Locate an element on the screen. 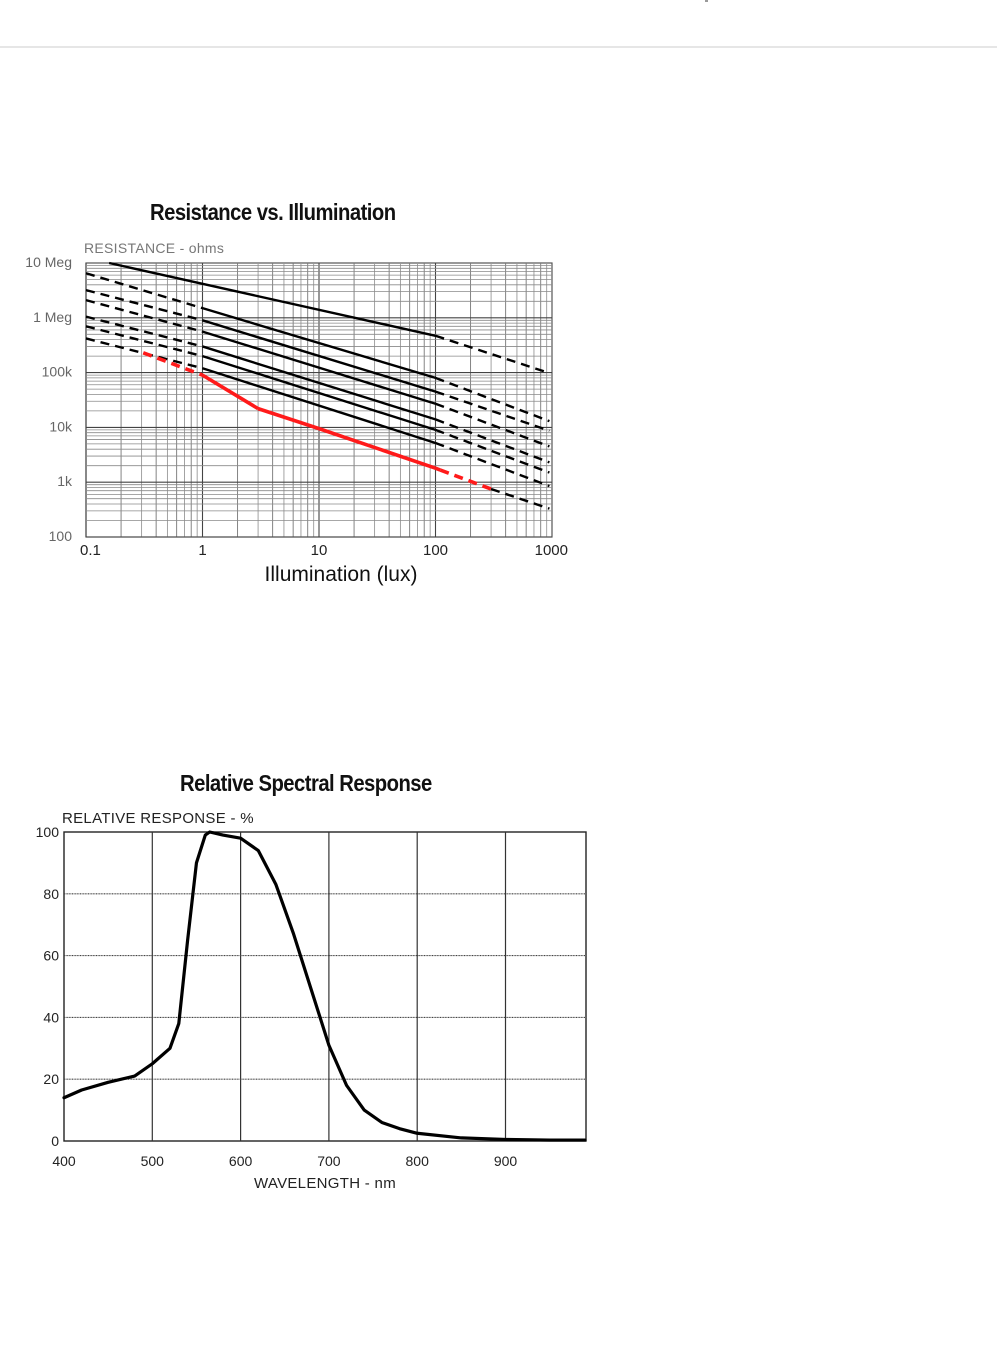 The width and height of the screenshot is (997, 1358). y-tick-label: 1k is located at coordinates (65, 481).